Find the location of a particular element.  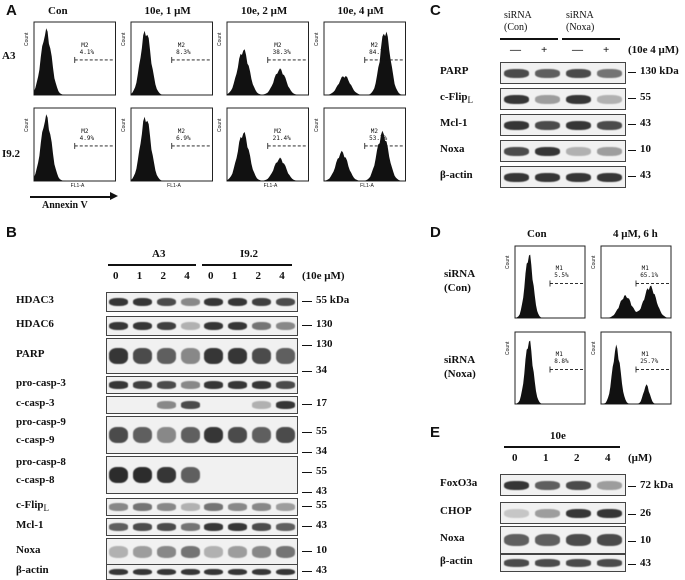

panel-c-label: C is located at coordinates (435, 10).